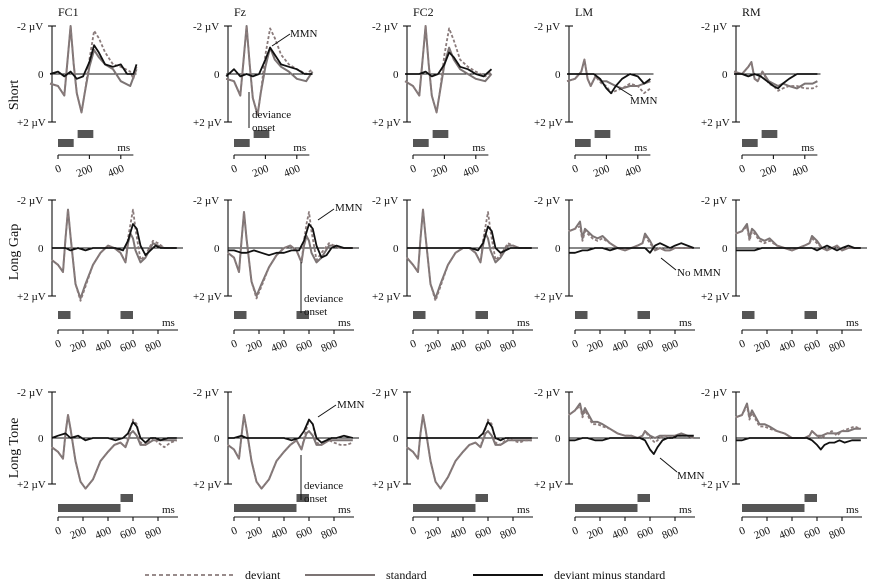  I want to click on legend: deviant standard deviant minus standard, so click(405, 575).